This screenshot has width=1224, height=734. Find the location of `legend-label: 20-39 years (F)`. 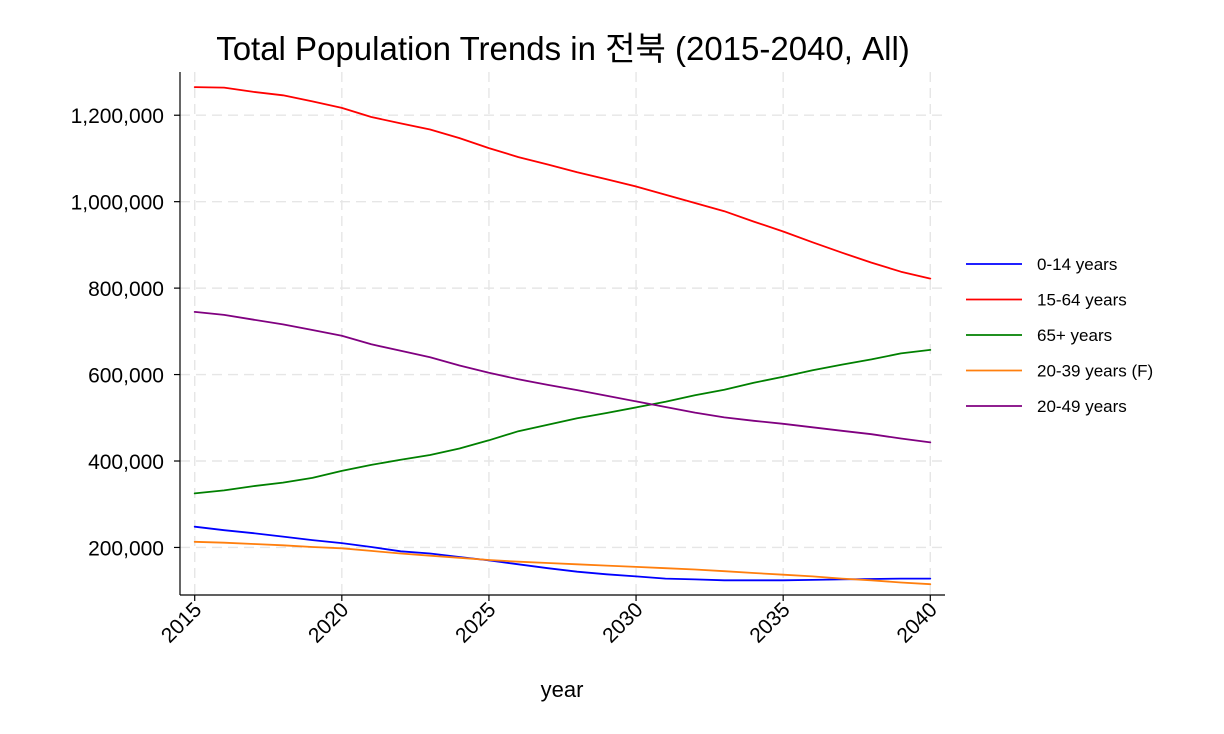

legend-label: 20-39 years (F) is located at coordinates (1095, 371).